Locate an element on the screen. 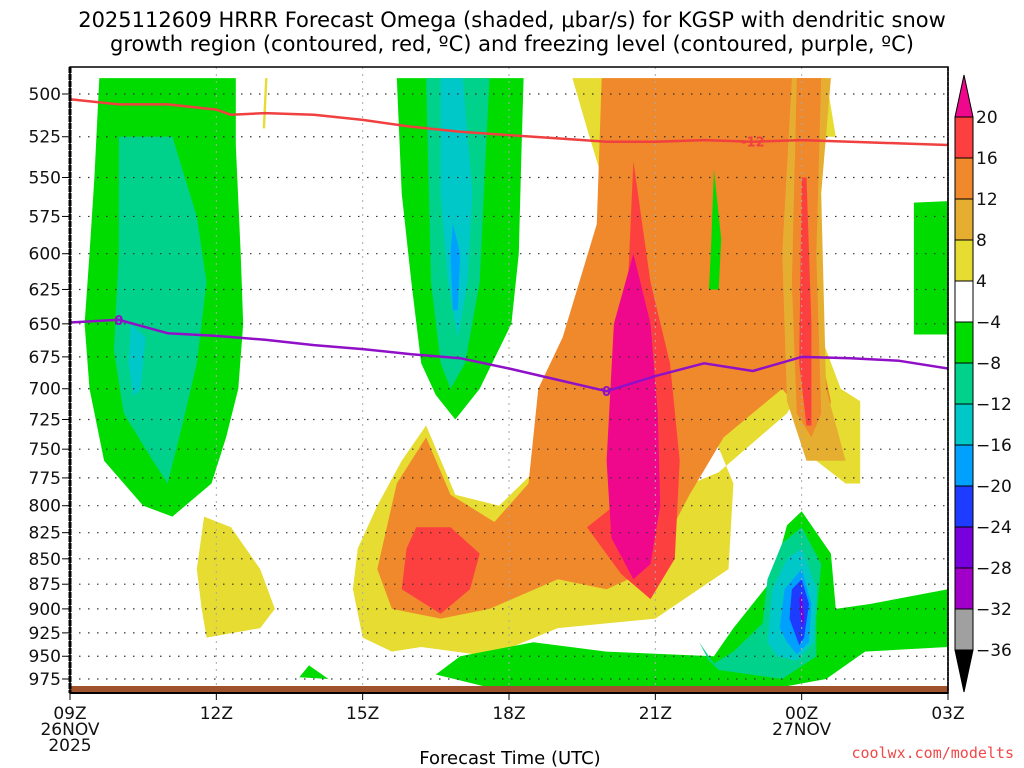  dendritic-growth-minus12-line is located at coordinates (509, 122).